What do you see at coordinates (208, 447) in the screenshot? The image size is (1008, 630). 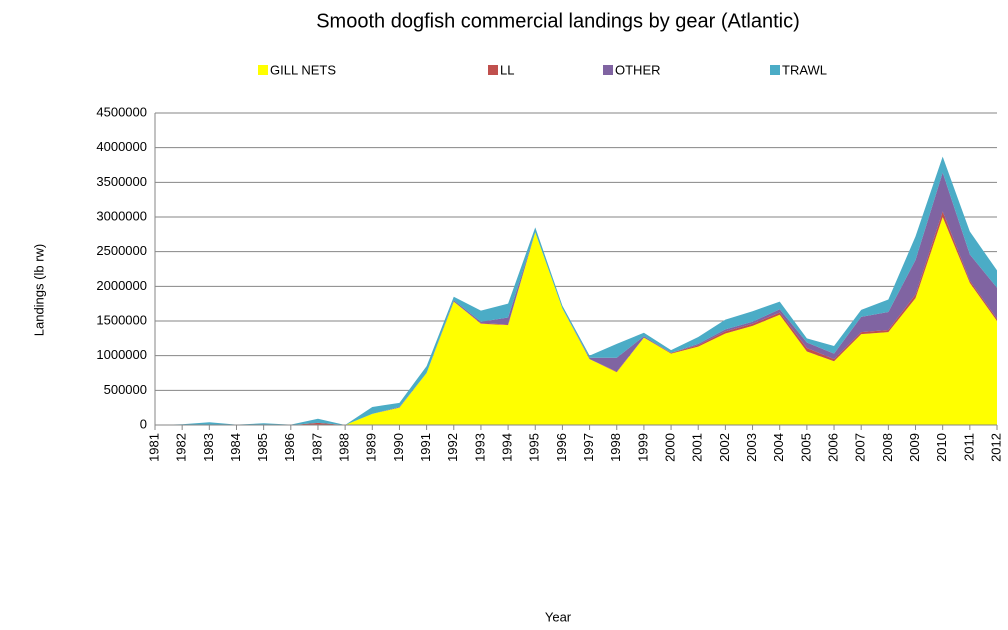 I see `x-tick-label: 1983` at bounding box center [208, 447].